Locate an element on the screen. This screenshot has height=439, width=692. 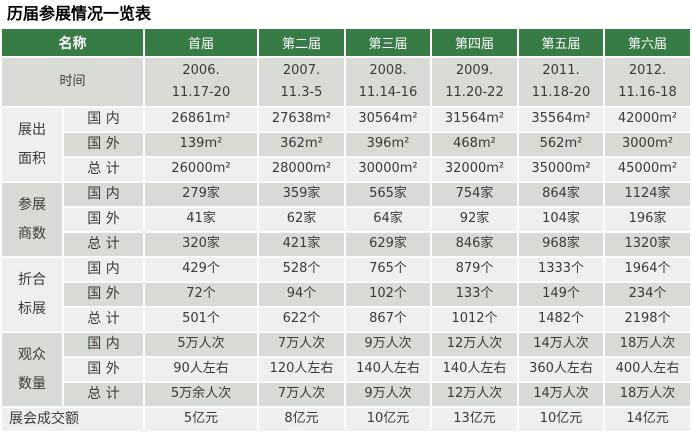
time-cell: 2009. 11.20-22 is located at coordinates (474, 82).